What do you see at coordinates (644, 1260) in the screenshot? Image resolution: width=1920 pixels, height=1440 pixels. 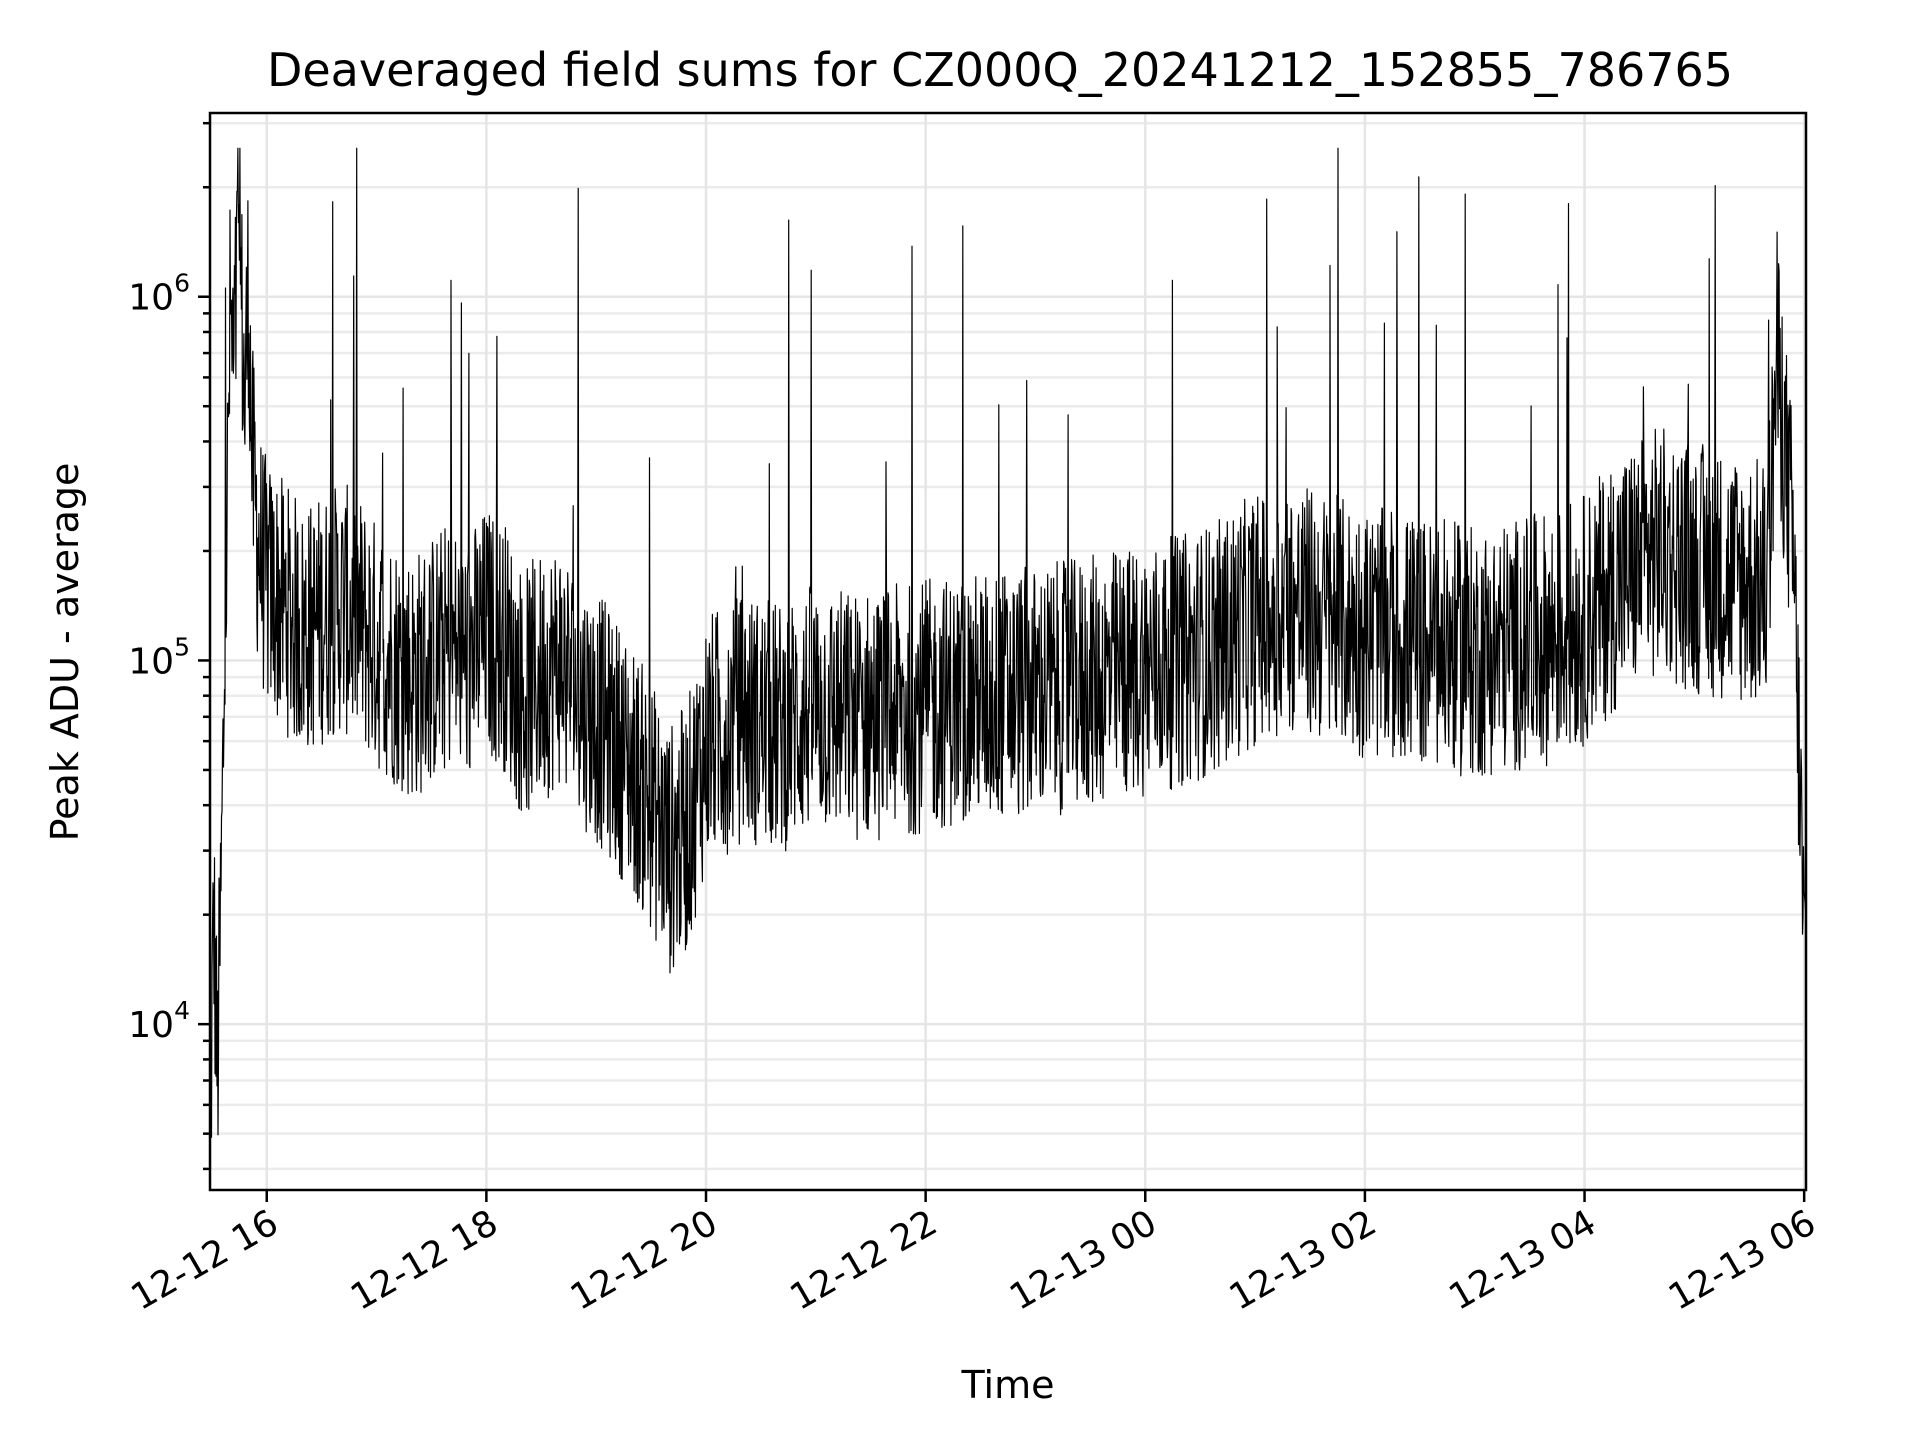 I see `x-tick-label: 12-12 20` at bounding box center [644, 1260].